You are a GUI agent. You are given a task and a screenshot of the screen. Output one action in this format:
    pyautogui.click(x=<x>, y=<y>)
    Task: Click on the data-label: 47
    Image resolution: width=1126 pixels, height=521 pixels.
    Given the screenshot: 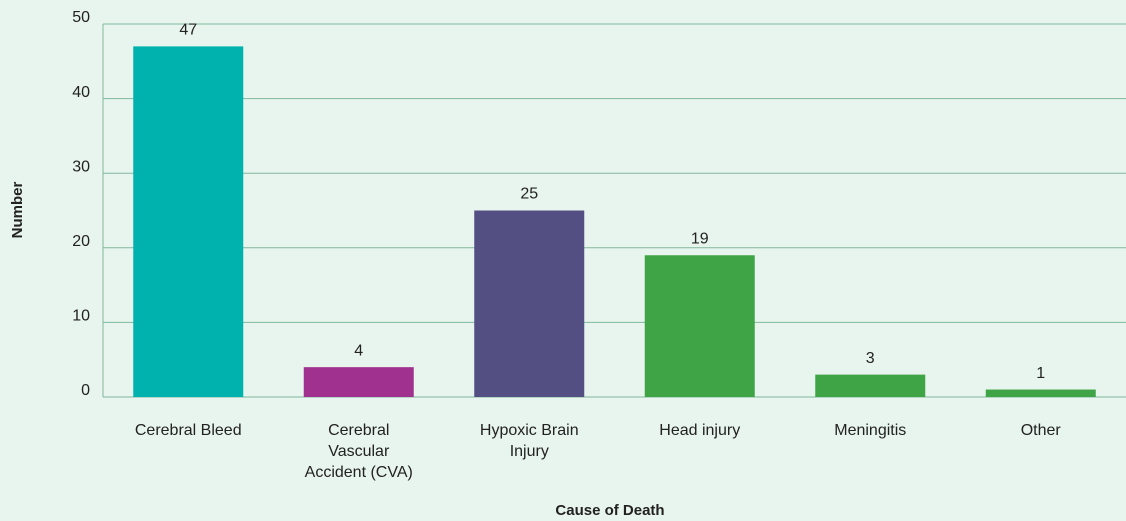 What is the action you would take?
    pyautogui.click(x=188, y=30)
    